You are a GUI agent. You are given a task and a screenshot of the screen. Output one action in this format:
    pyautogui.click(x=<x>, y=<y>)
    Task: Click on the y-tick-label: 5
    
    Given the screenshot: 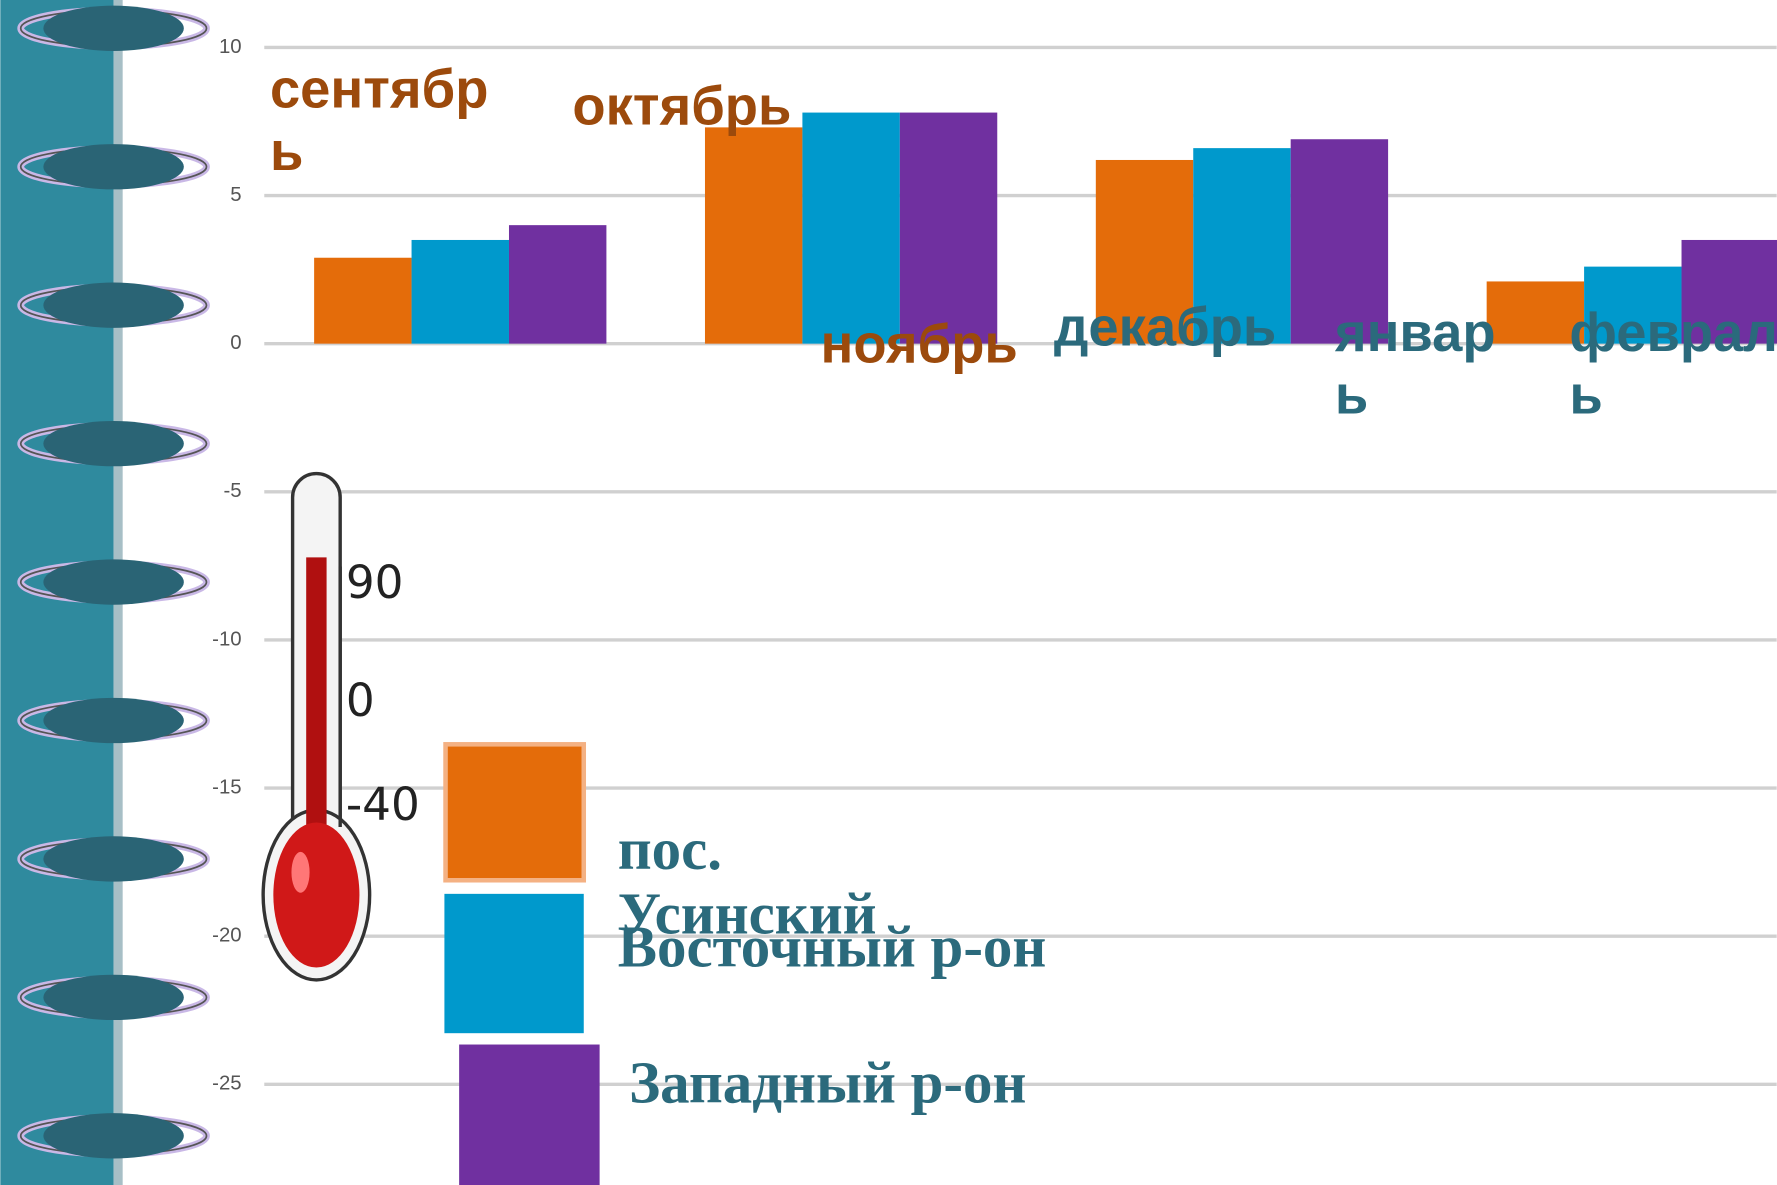 What is the action you would take?
    pyautogui.click(x=235, y=195)
    